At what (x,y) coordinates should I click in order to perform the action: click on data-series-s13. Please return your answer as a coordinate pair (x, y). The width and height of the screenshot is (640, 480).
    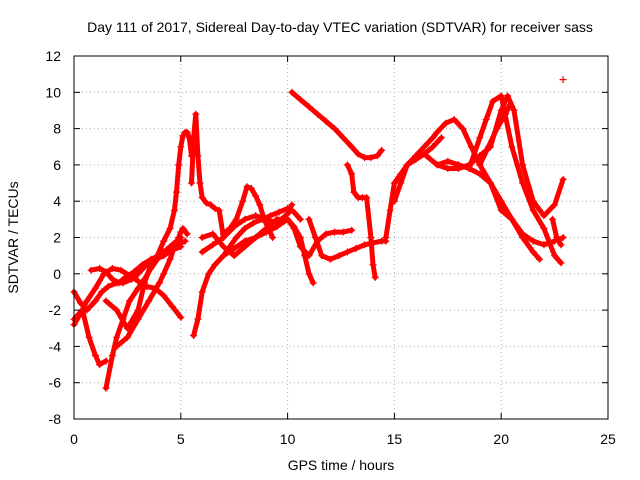
    Looking at the image, I should click on (268, 251).